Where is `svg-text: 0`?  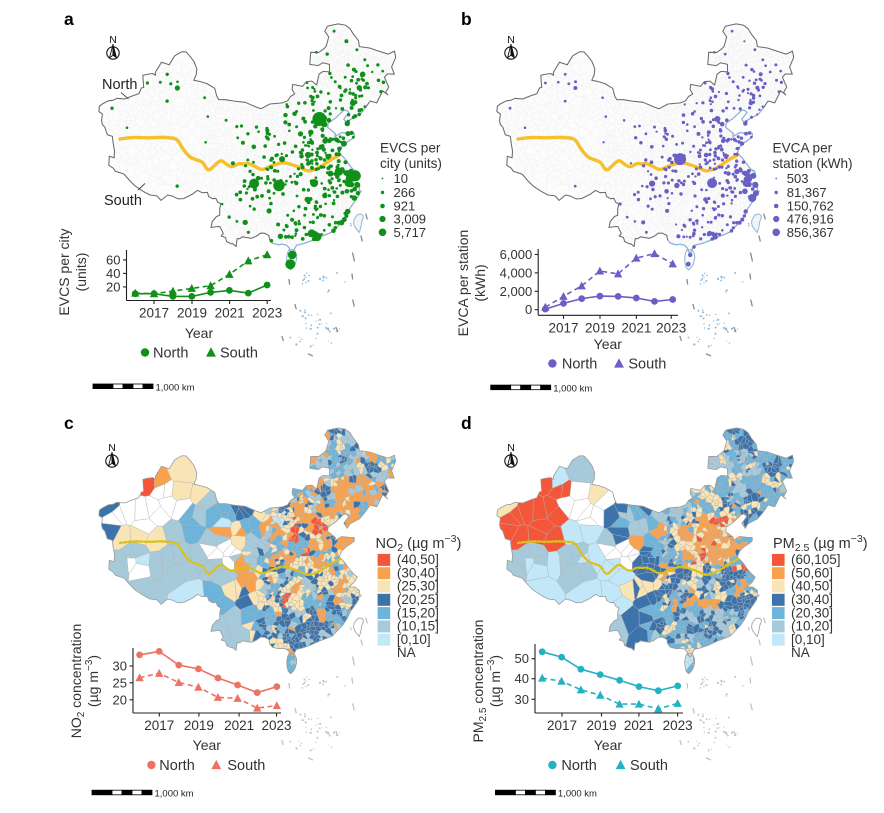 svg-text: 0 is located at coordinates (528, 309).